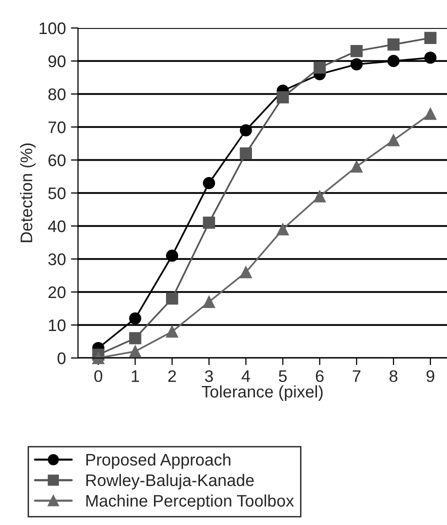 This screenshot has height=525, width=447. I want to click on y-tick-label: 20, so click(57, 292).